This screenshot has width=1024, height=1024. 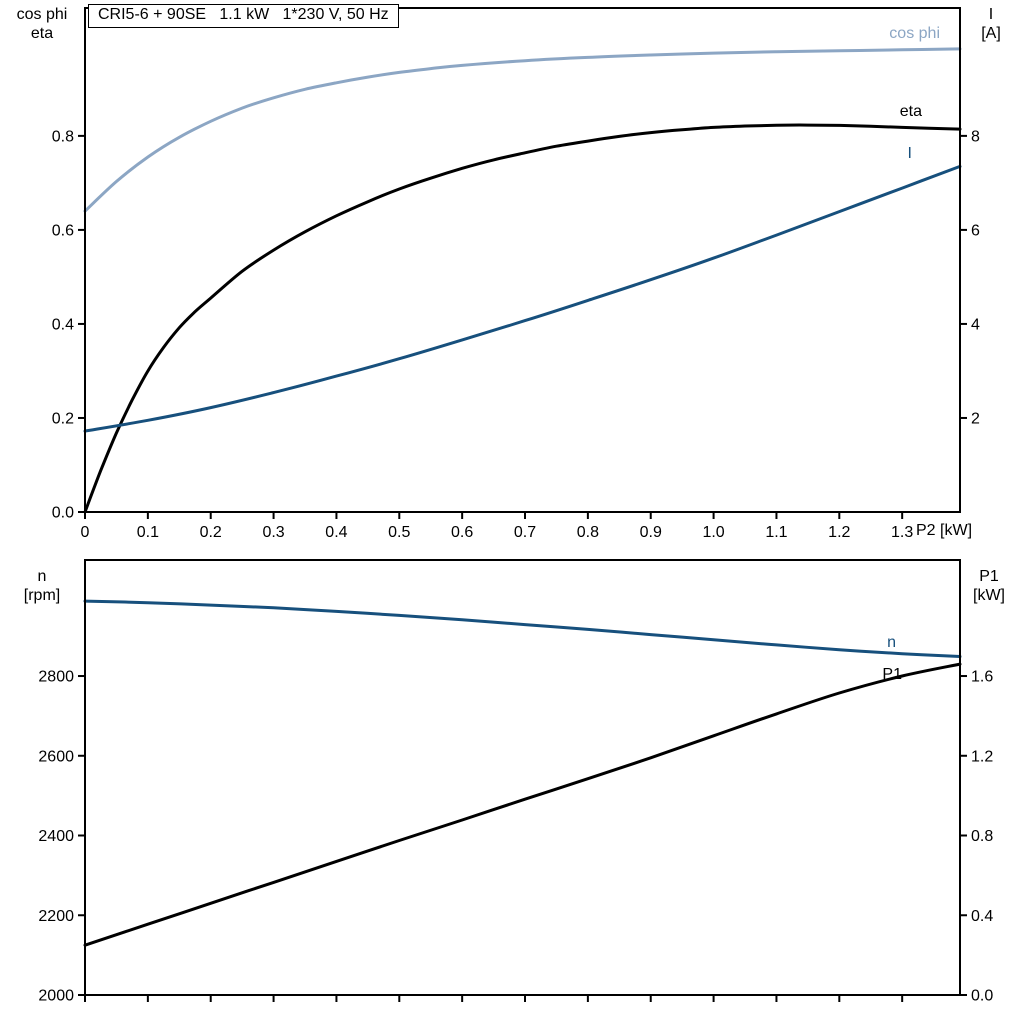 I want to click on curve-speed, so click(x=522, y=628).